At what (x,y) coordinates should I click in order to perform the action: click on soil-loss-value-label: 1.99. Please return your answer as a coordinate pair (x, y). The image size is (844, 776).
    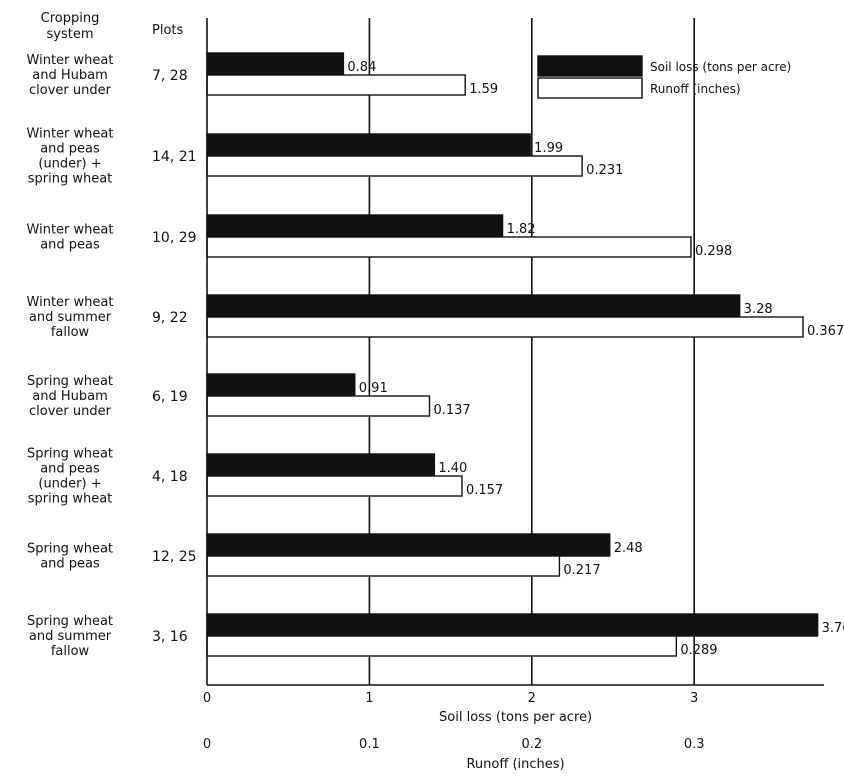
    Looking at the image, I should click on (548, 148).